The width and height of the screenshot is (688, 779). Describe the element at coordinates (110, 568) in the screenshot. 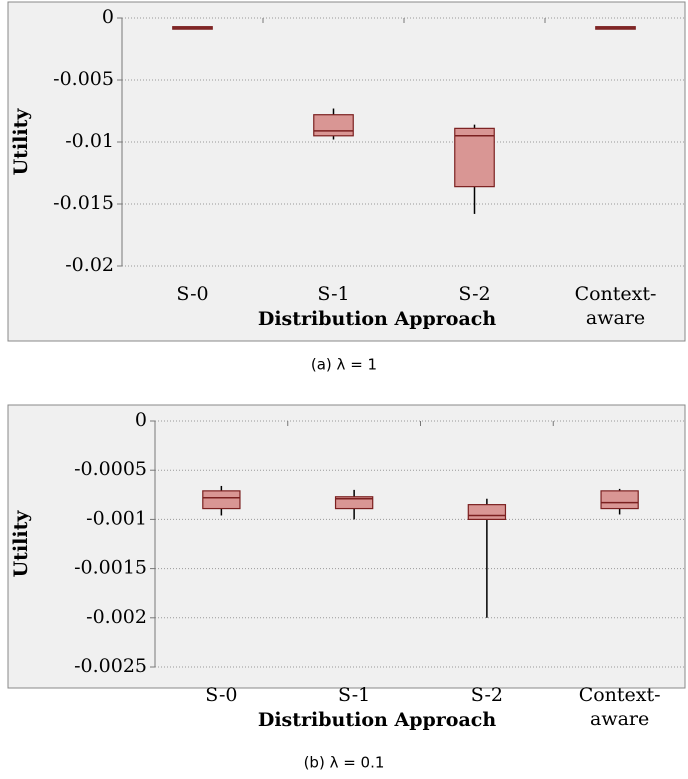

I see `y-tick-label: -0.0015` at that location.